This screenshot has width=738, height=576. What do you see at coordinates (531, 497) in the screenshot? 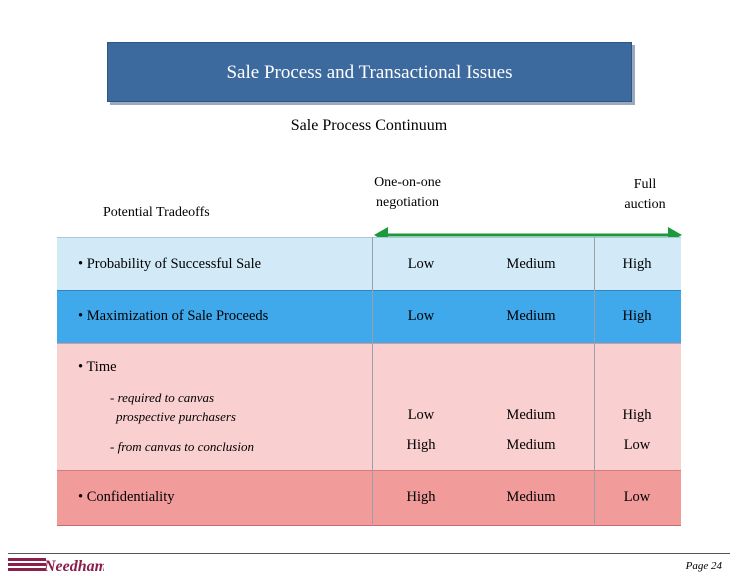
I see `confidentiality-medium: Medium` at bounding box center [531, 497].